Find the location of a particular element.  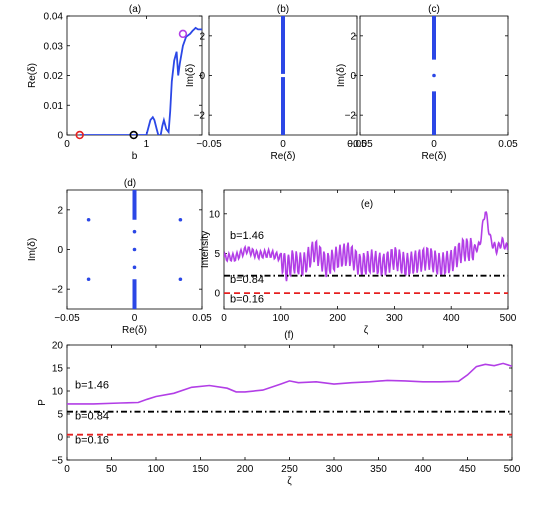

y-axis-label: P is located at coordinates (42, 402).